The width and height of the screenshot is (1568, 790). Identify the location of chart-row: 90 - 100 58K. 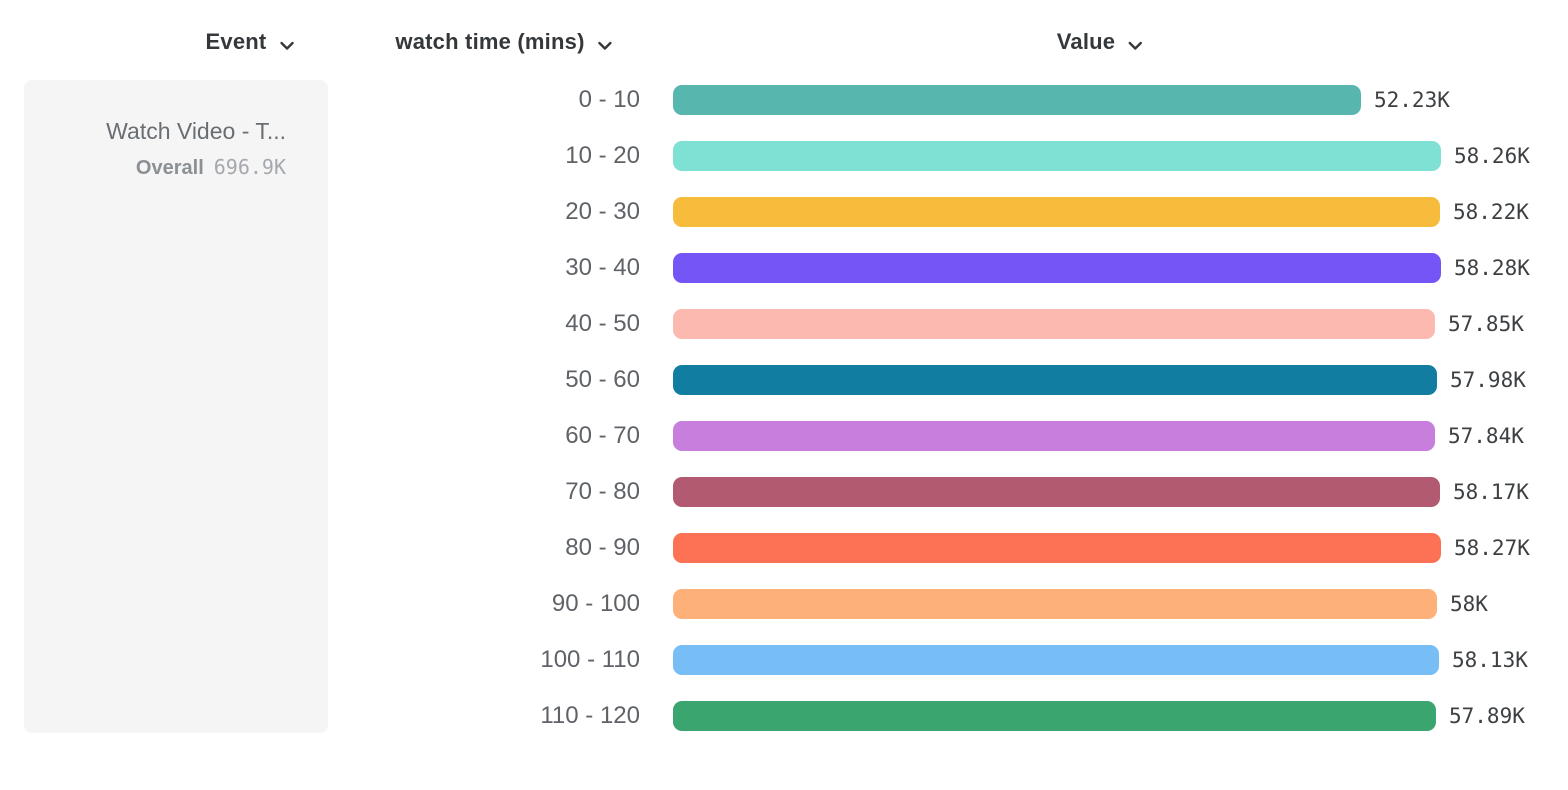
(784, 604).